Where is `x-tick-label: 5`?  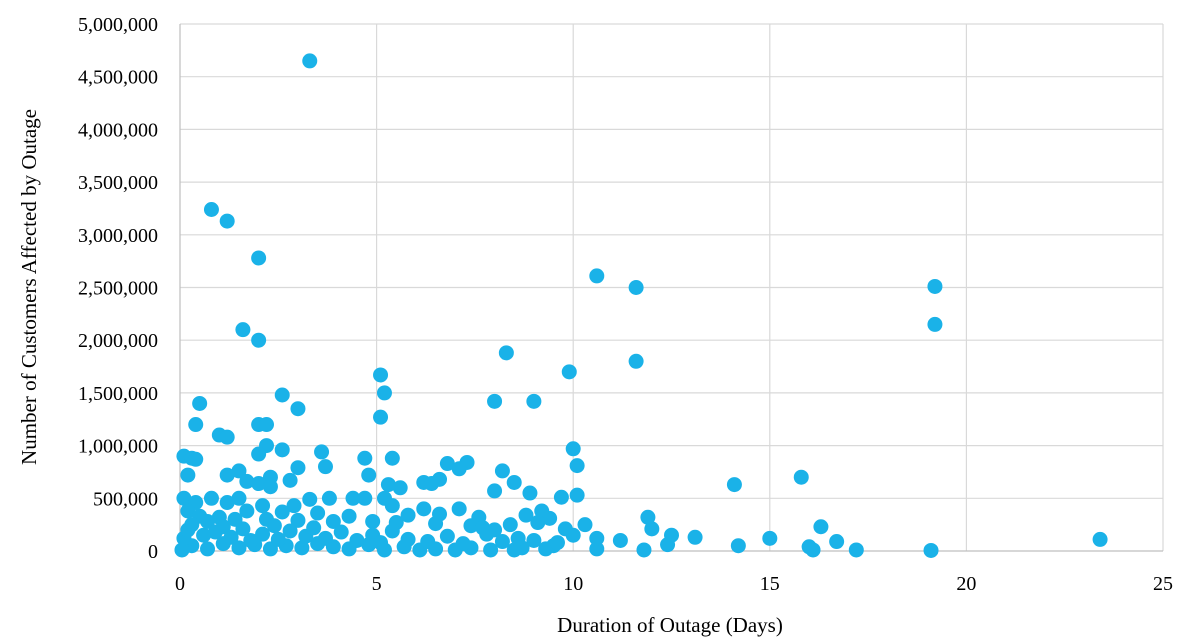 x-tick-label: 5 is located at coordinates (377, 584).